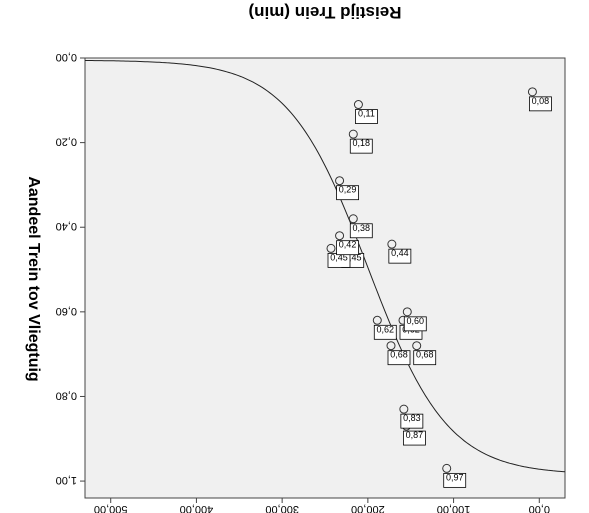 The image size is (589, 513). Describe the element at coordinates (541, 101) in the screenshot. I see `data-label: 0,08` at that location.